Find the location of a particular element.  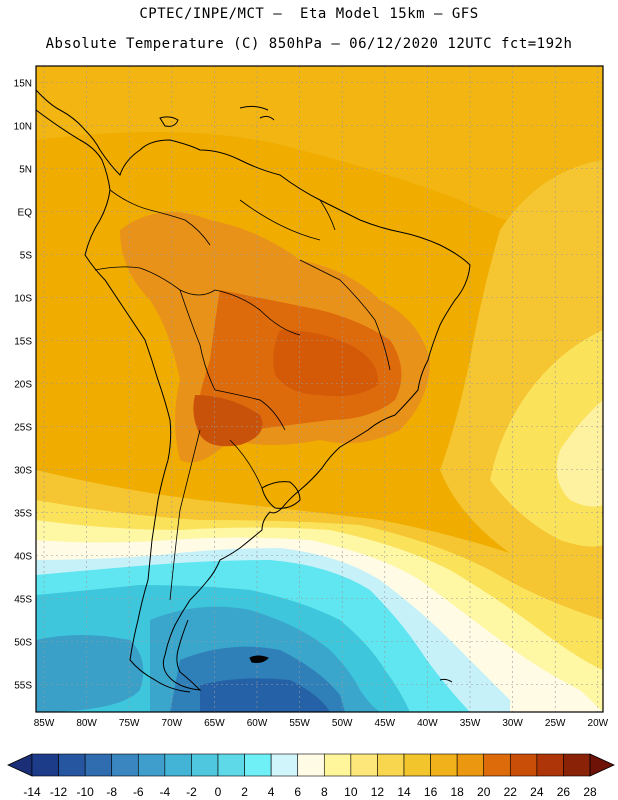

lat-tick-label: 10N is located at coordinates (23, 127).